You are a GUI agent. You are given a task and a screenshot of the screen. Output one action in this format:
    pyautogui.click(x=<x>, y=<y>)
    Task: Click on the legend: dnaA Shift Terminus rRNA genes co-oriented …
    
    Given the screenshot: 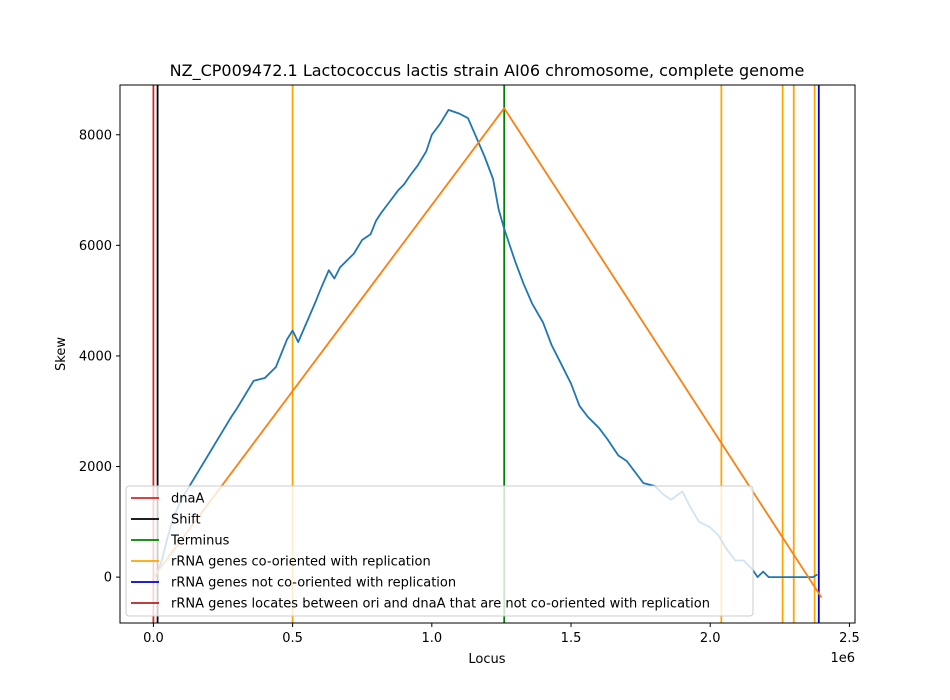 What is the action you would take?
    pyautogui.click(x=439, y=551)
    